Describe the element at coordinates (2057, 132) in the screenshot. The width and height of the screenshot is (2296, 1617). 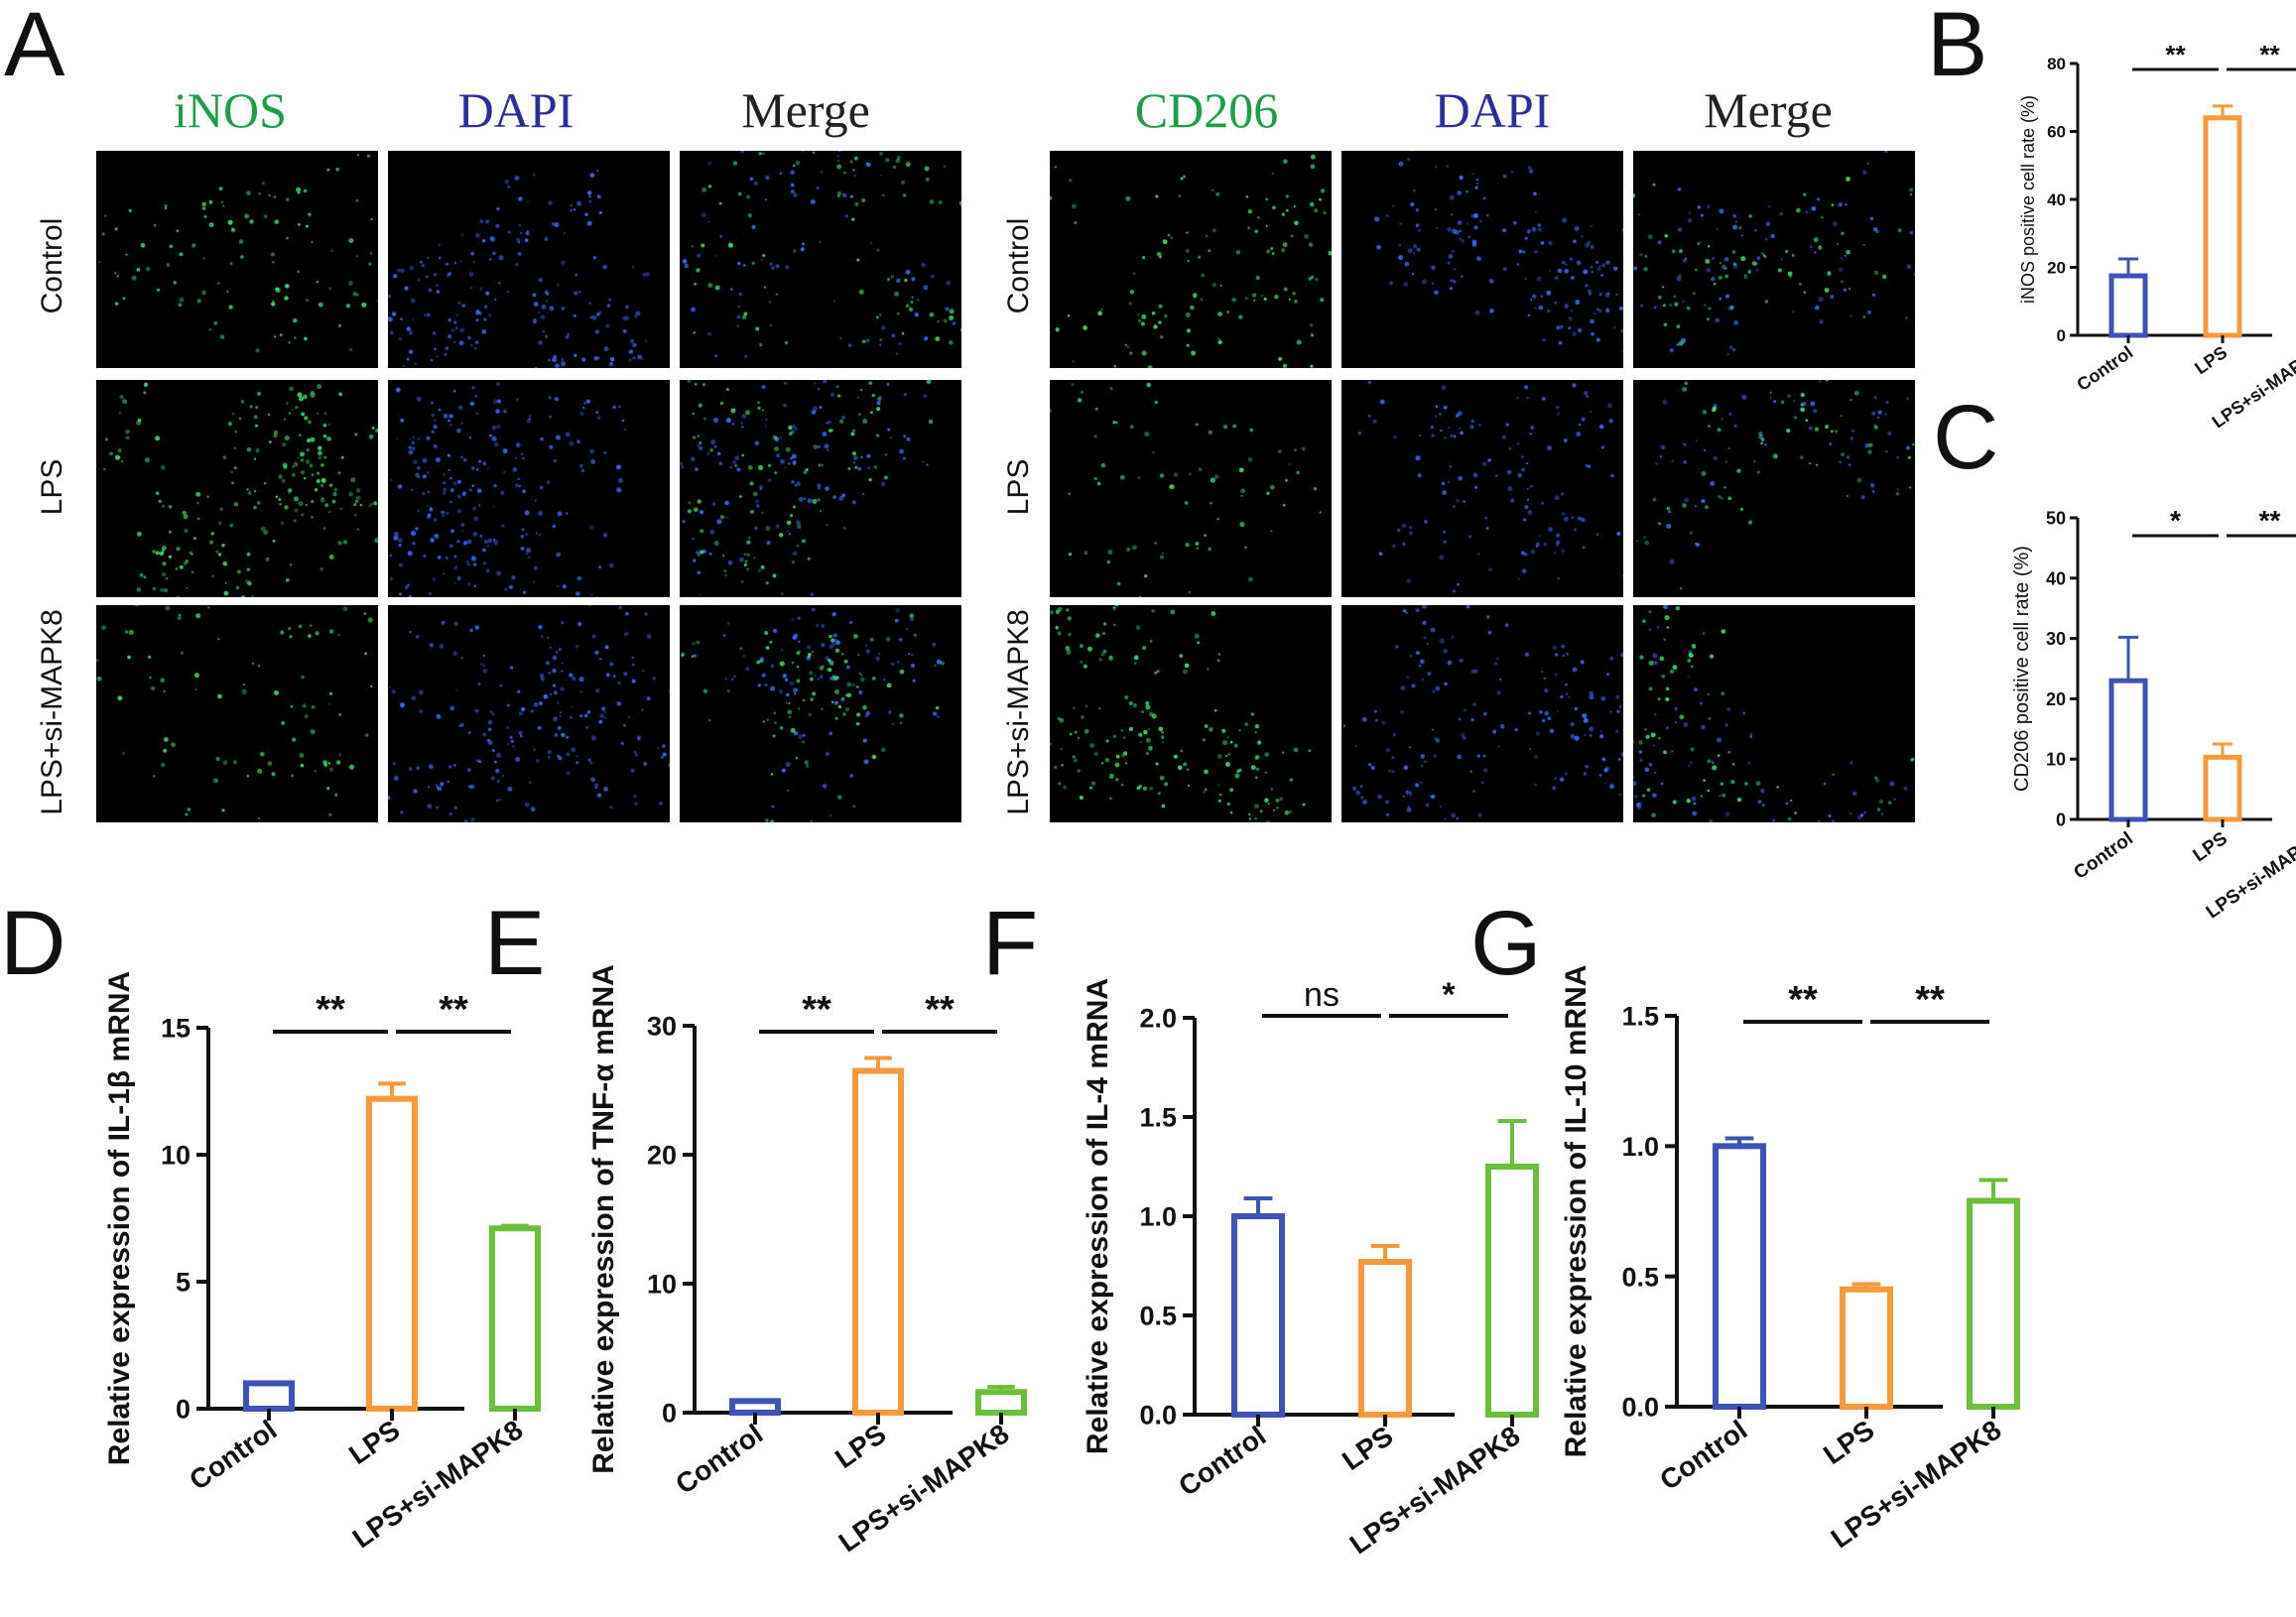
I see `y-tick-label: 60` at that location.